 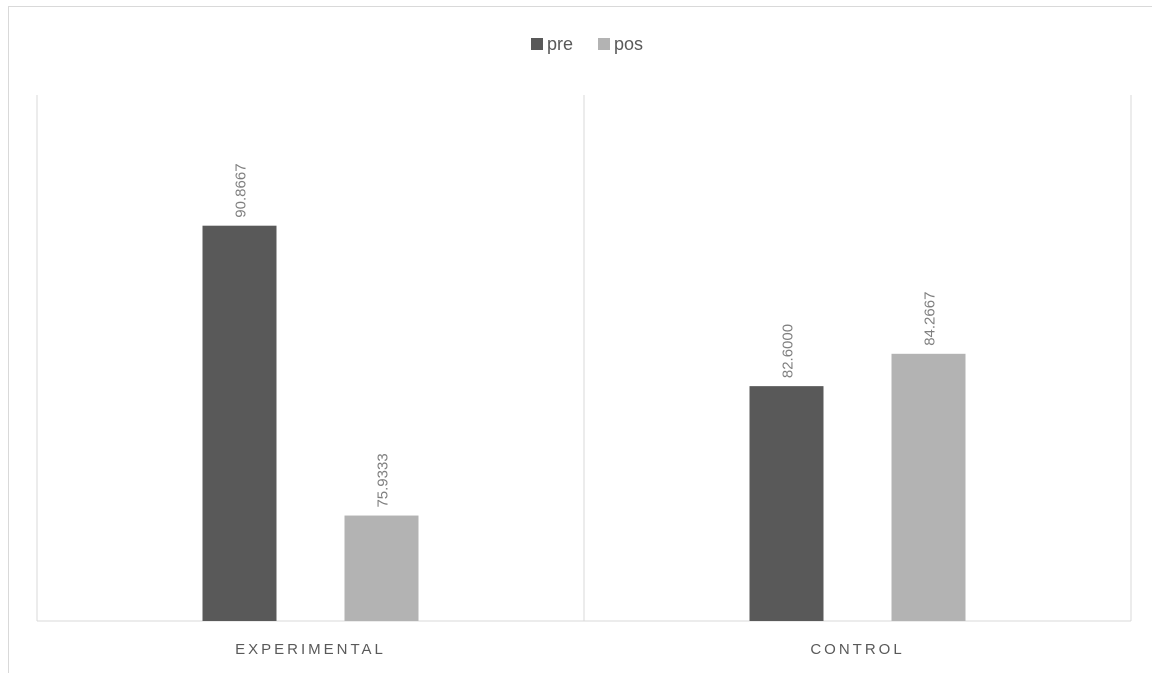 What do you see at coordinates (383, 480) in the screenshot?
I see `data-label-pos-experimental: 75.9333` at bounding box center [383, 480].